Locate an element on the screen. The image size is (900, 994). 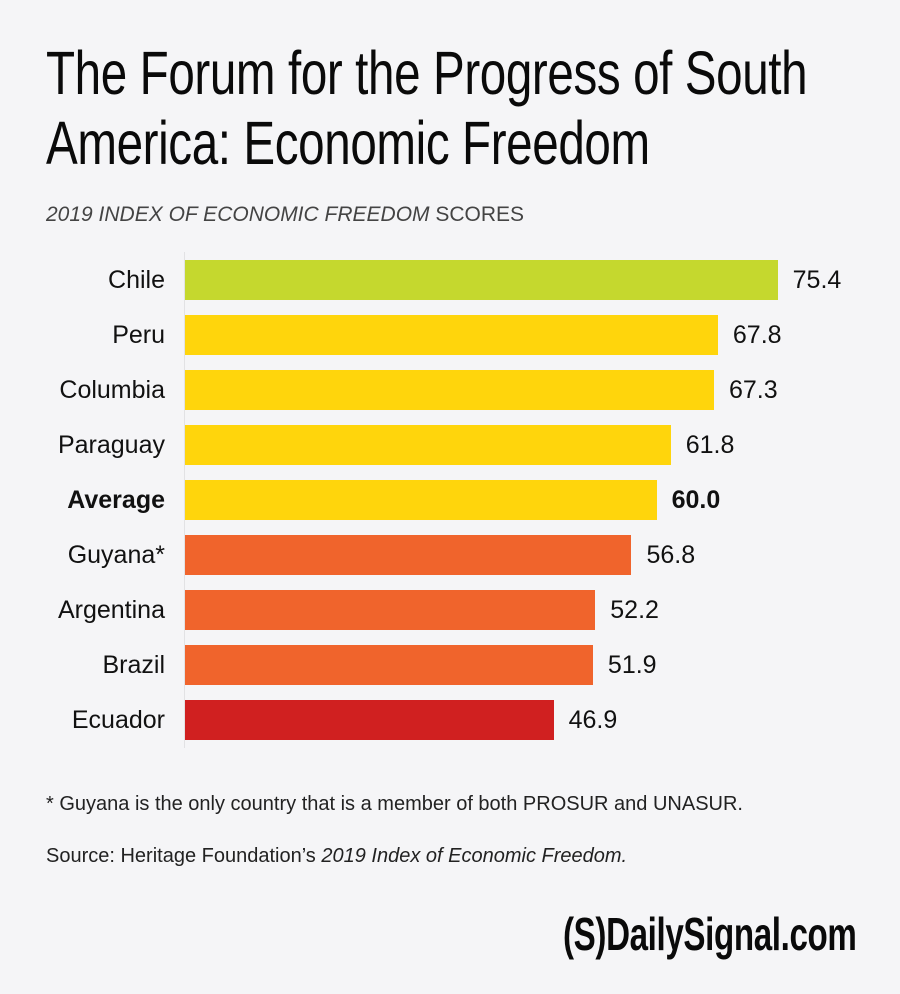
category-label: Guyana* is located at coordinates (116, 555).